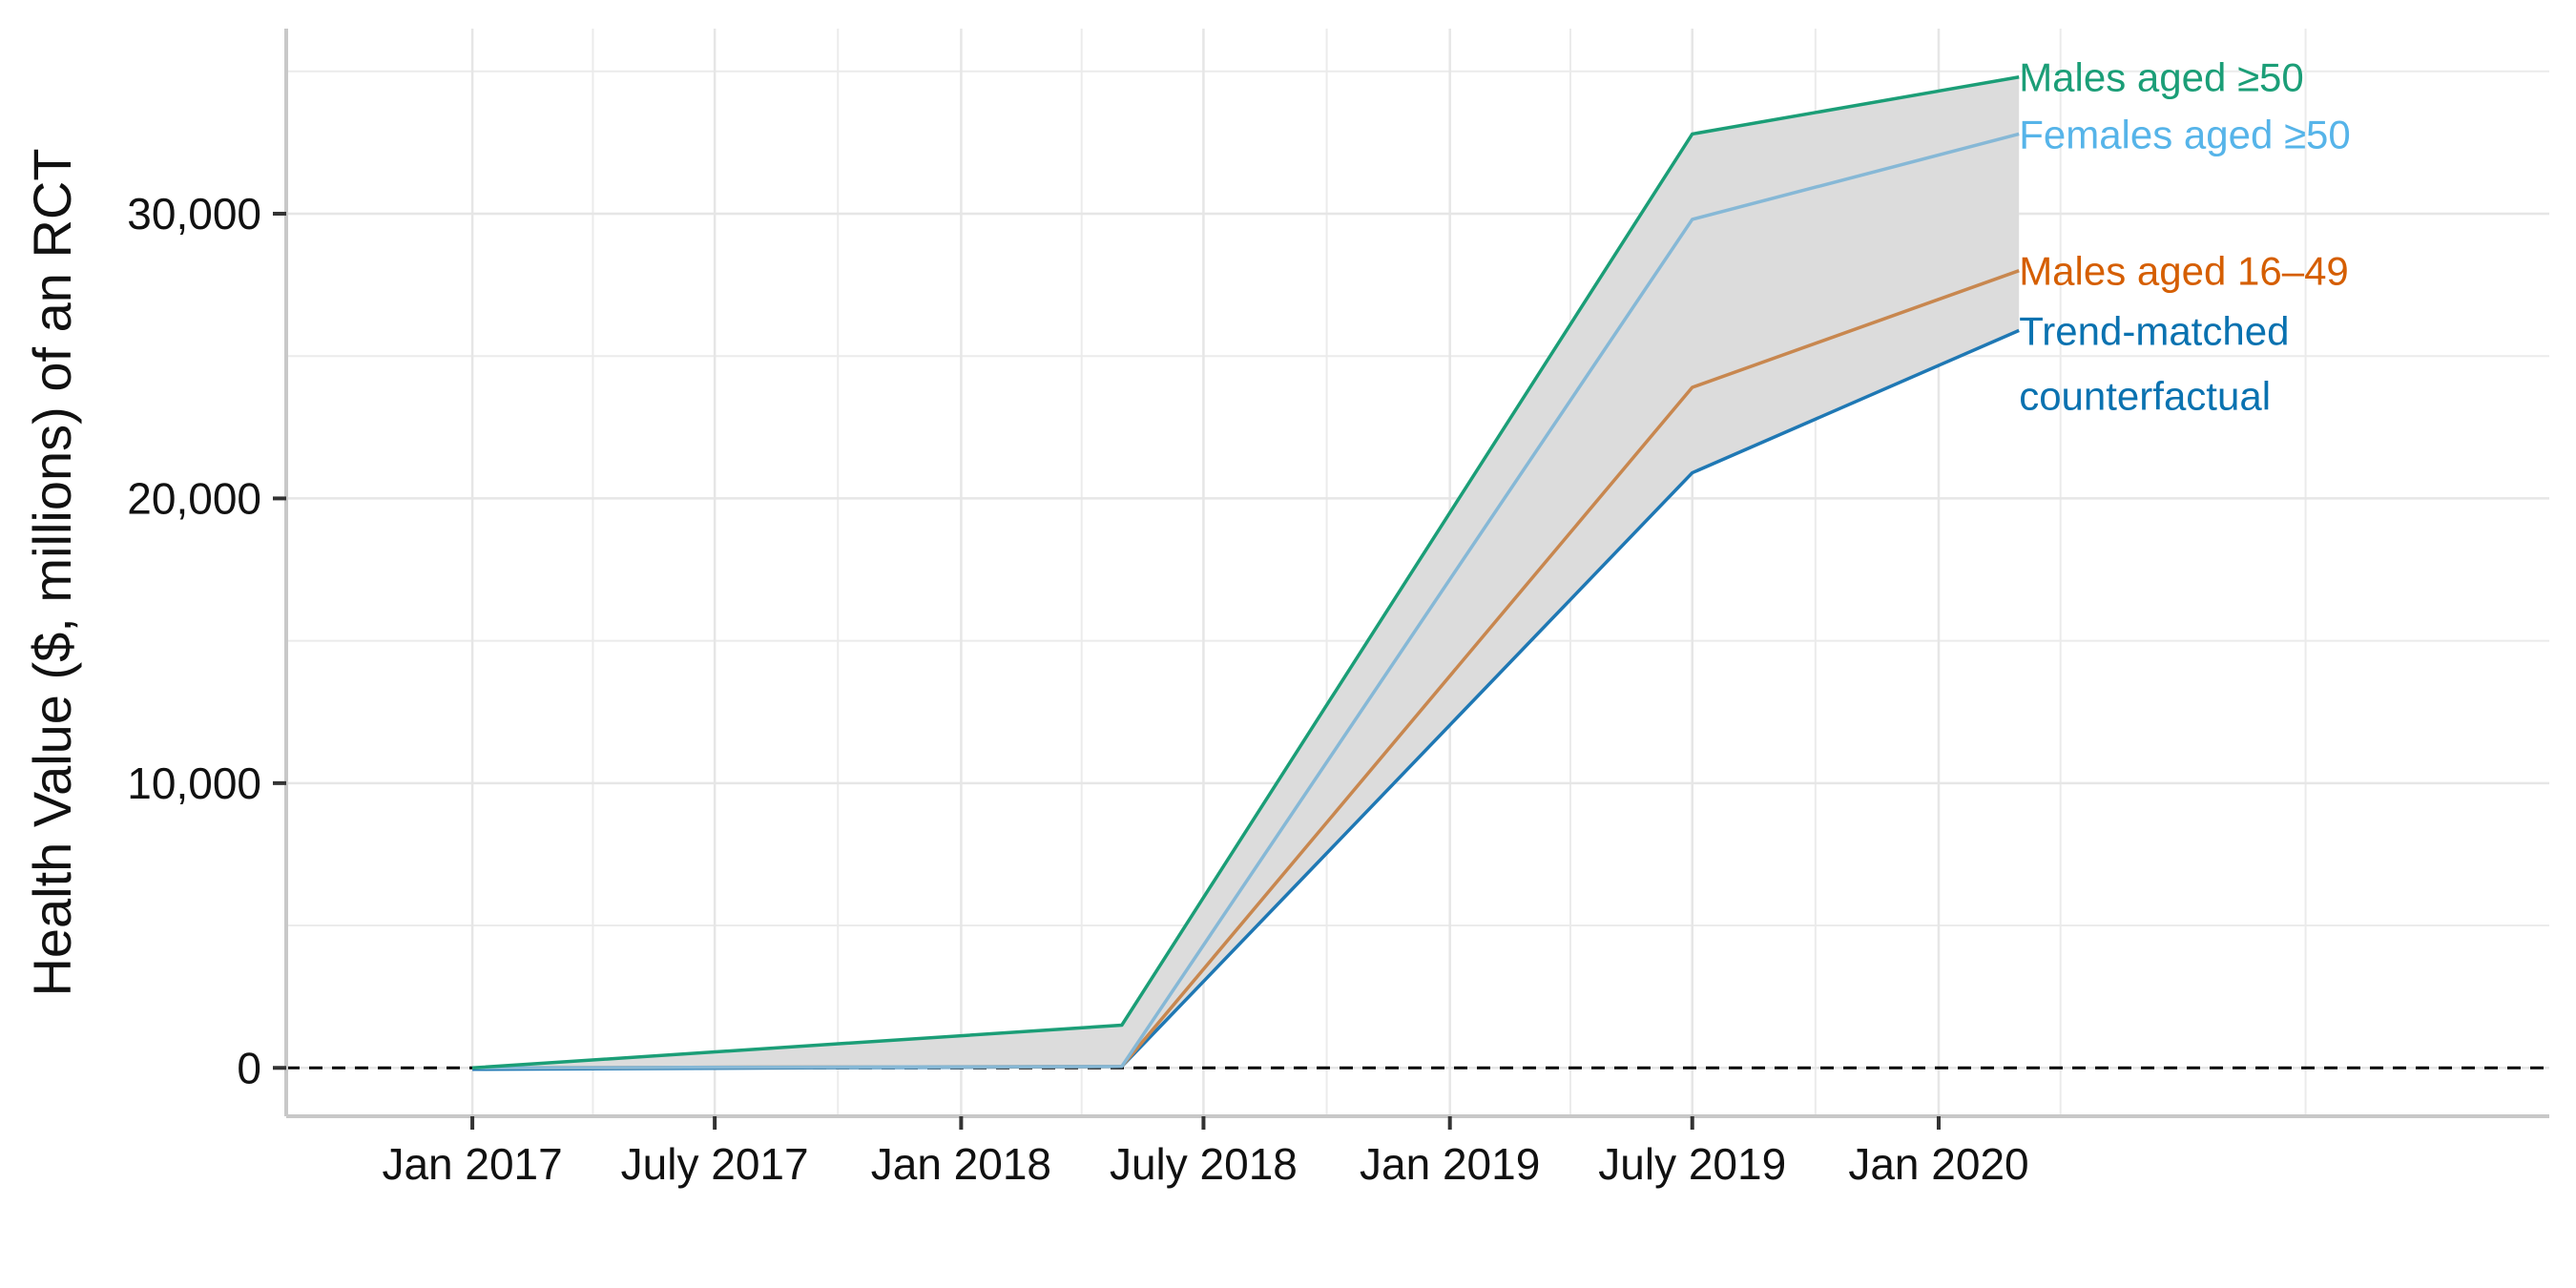 The width and height of the screenshot is (2576, 1288). Describe the element at coordinates (1450, 1164) in the screenshot. I see `x-tick-label: Jan 2019` at that location.